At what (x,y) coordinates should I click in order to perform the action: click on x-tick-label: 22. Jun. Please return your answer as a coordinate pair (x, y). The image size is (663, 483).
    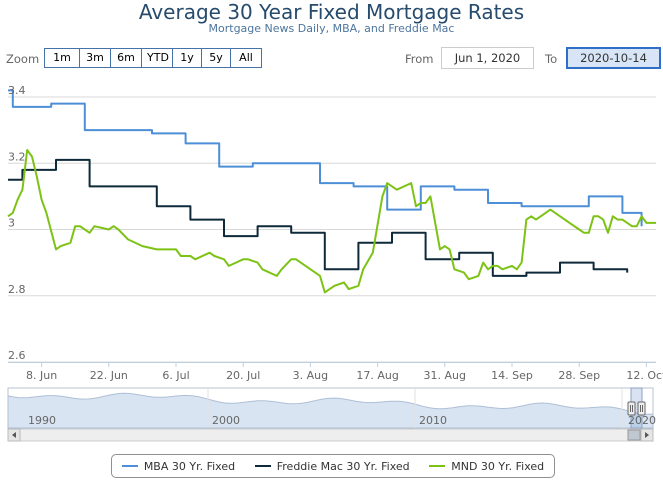
    Looking at the image, I should click on (109, 375).